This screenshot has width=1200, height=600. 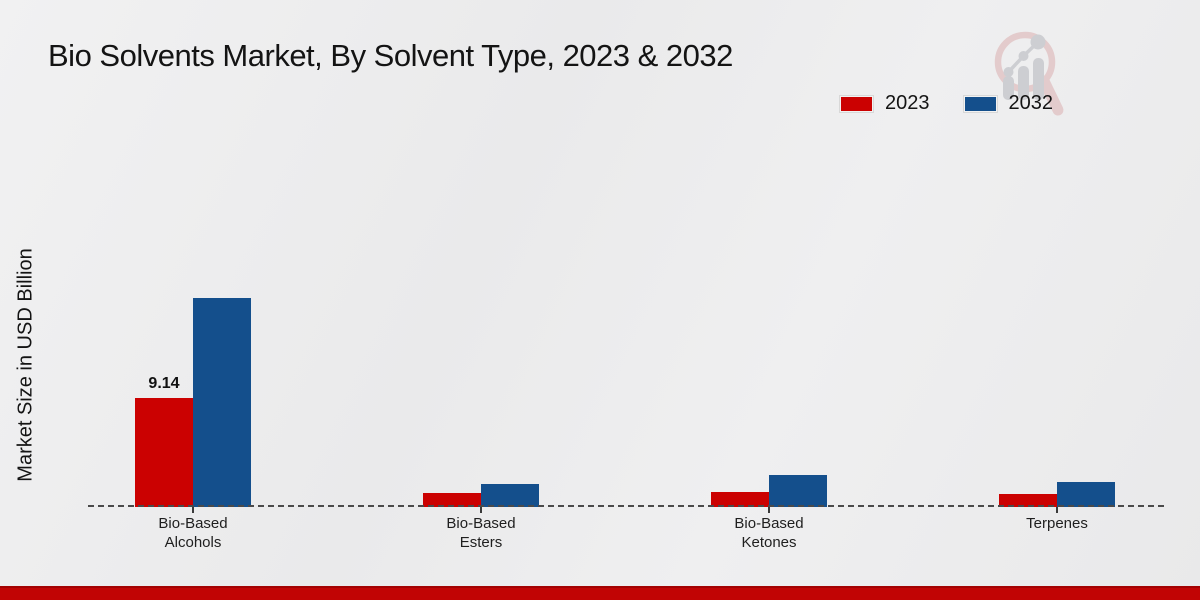 What do you see at coordinates (164, 452) in the screenshot?
I see `bar-2023-bio-based-alcohols` at bounding box center [164, 452].